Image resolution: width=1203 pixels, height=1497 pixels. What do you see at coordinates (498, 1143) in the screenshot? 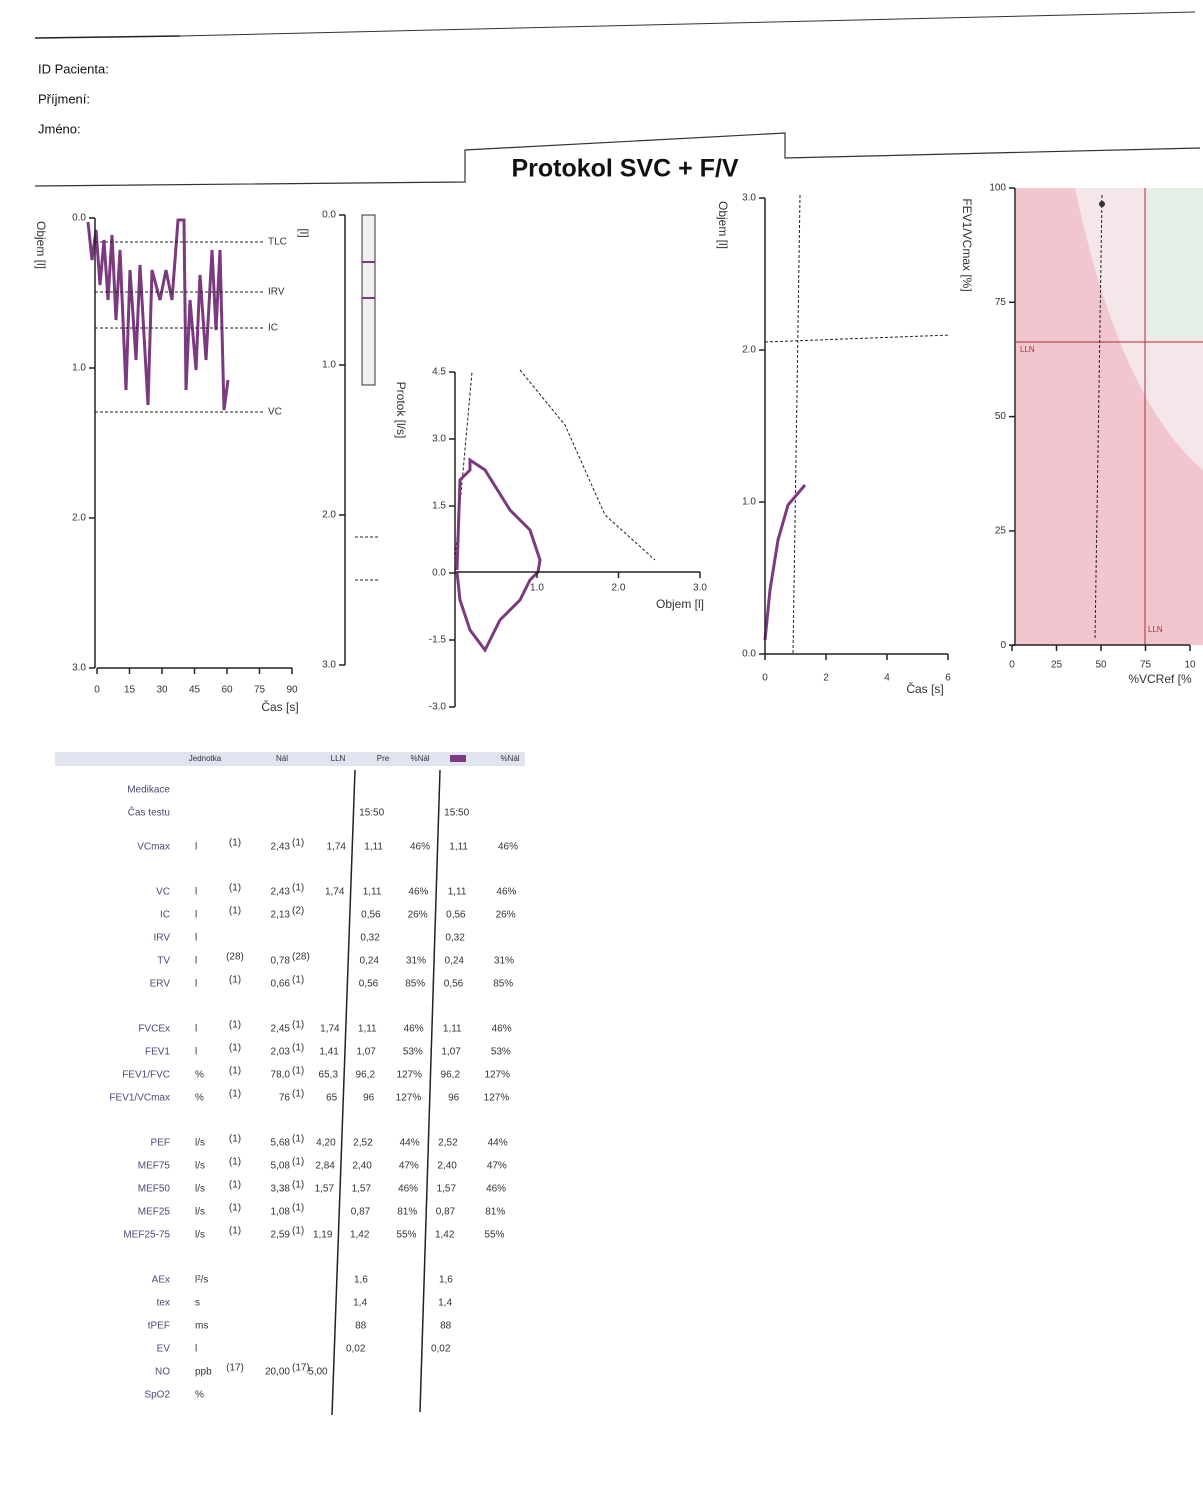
I see `cell: 44%` at bounding box center [498, 1143].